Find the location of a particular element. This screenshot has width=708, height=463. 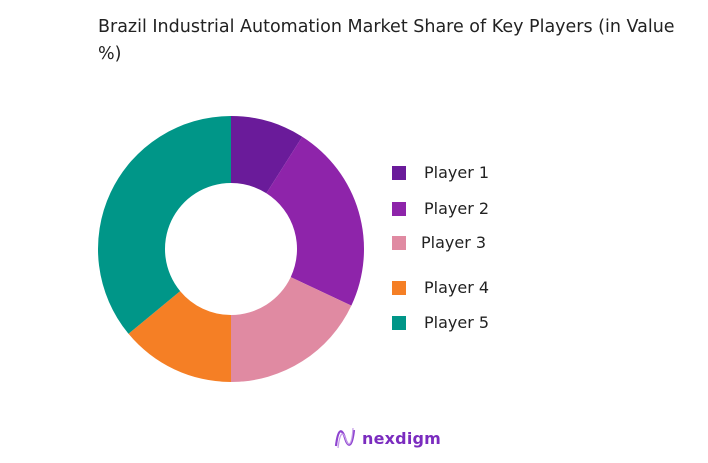

legend-item-player-5: Player 5 is located at coordinates (440, 322).